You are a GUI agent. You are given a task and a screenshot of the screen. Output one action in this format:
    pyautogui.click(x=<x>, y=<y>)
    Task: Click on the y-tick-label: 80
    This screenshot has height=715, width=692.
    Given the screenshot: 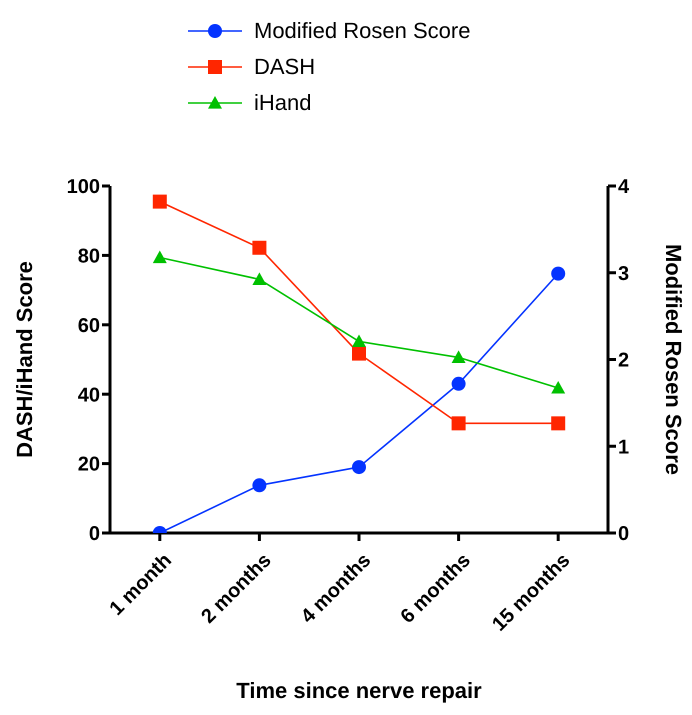 What is the action you would take?
    pyautogui.click(x=89, y=257)
    